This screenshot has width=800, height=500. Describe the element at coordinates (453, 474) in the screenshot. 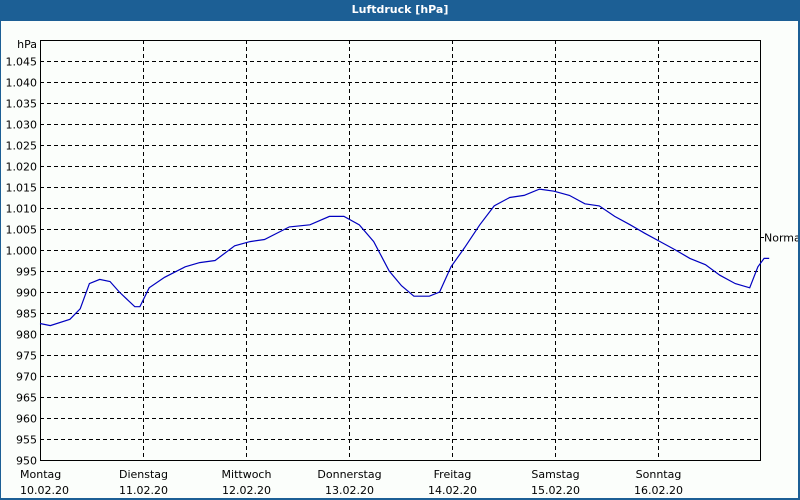

I see `x-tick-day: Freitag` at that location.